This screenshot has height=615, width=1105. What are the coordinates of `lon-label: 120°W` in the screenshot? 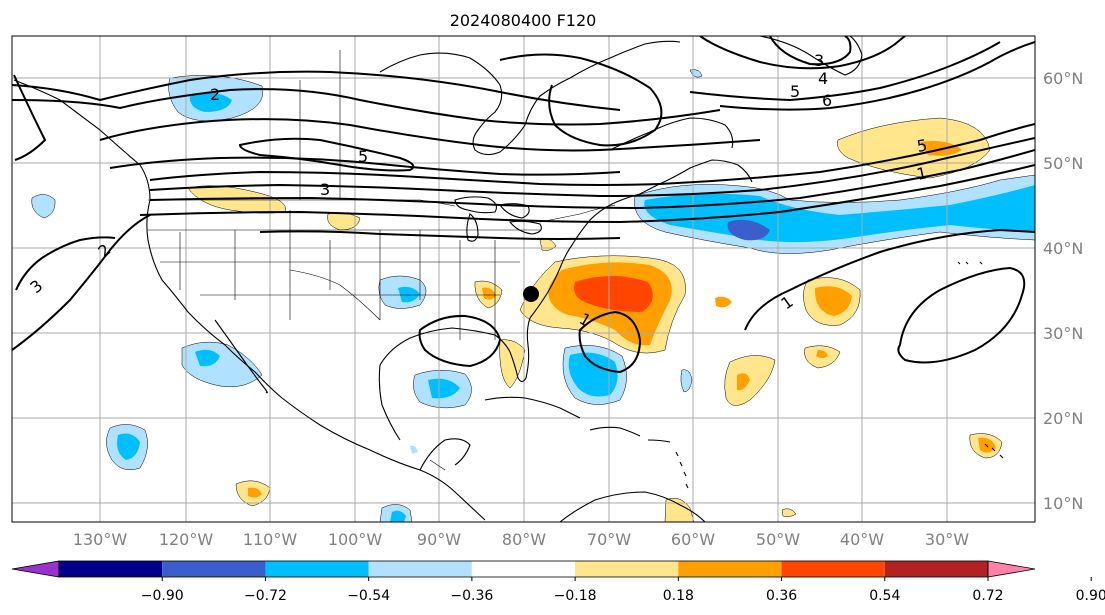 It's located at (186, 539).